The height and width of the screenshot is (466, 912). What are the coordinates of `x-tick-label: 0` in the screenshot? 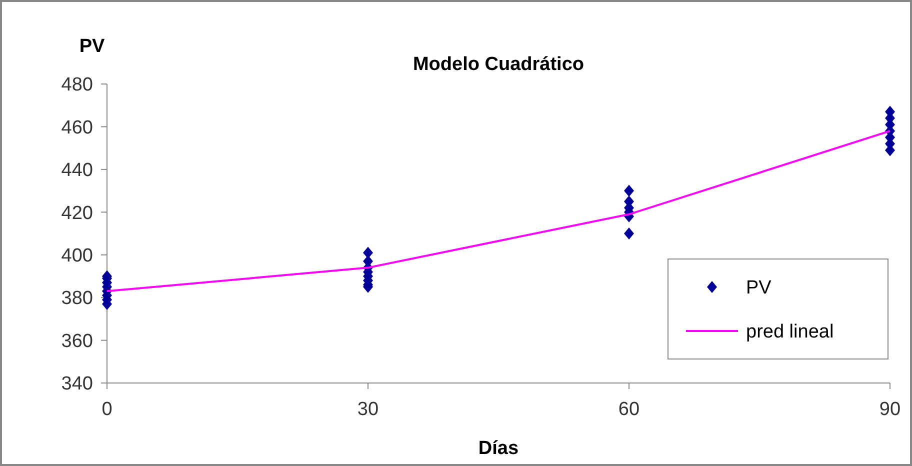 It's located at (107, 409).